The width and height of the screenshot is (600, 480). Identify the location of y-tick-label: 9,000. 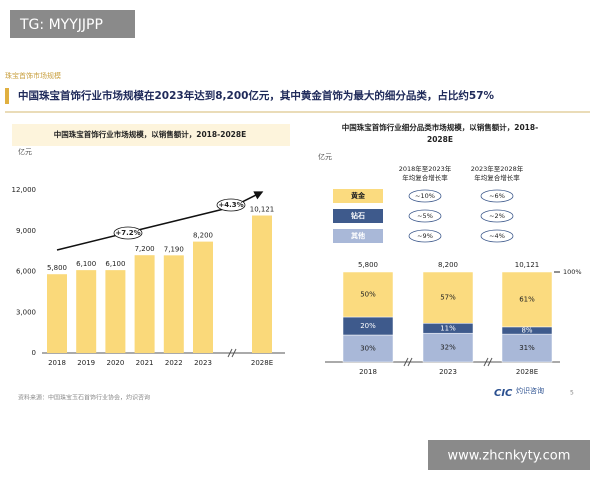
(26, 231).